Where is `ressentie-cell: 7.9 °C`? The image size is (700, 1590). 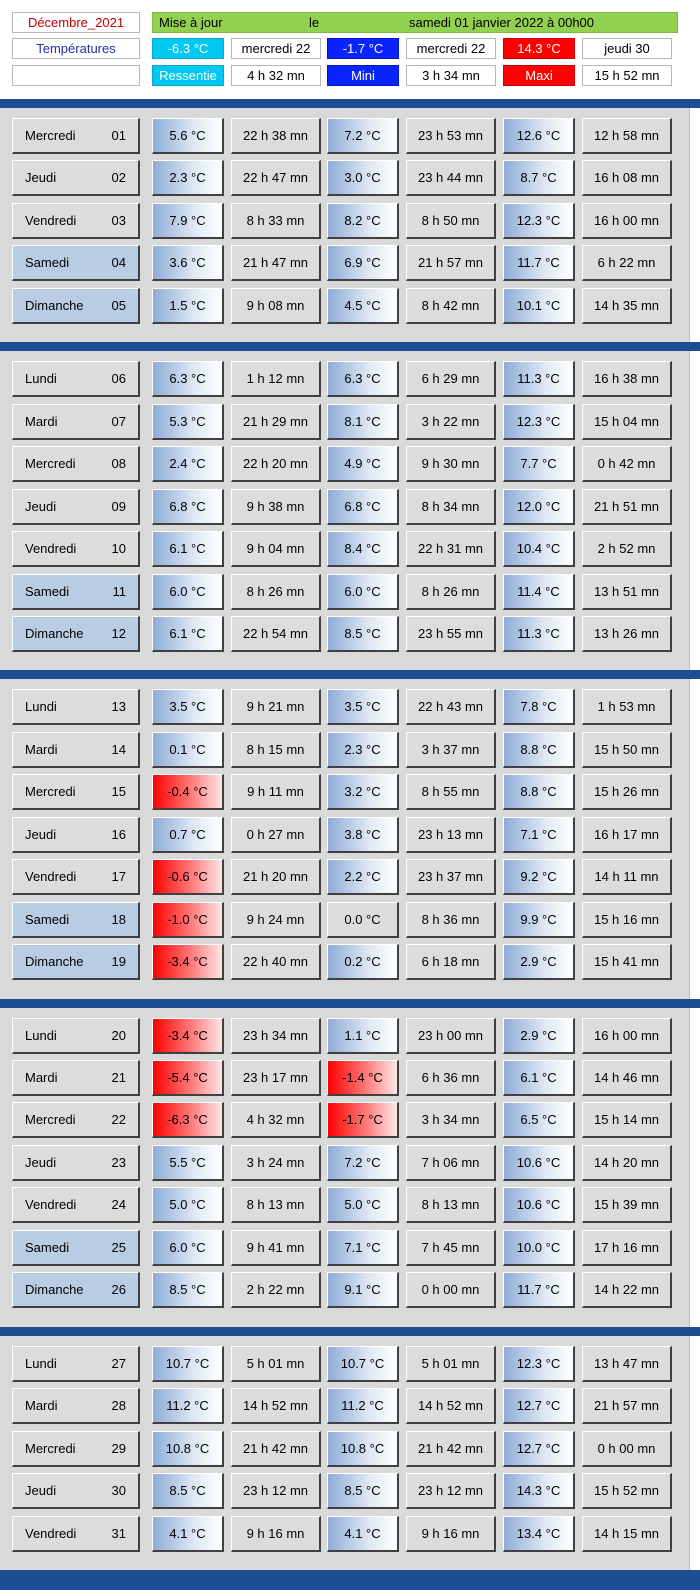 ressentie-cell: 7.9 °C is located at coordinates (188, 221).